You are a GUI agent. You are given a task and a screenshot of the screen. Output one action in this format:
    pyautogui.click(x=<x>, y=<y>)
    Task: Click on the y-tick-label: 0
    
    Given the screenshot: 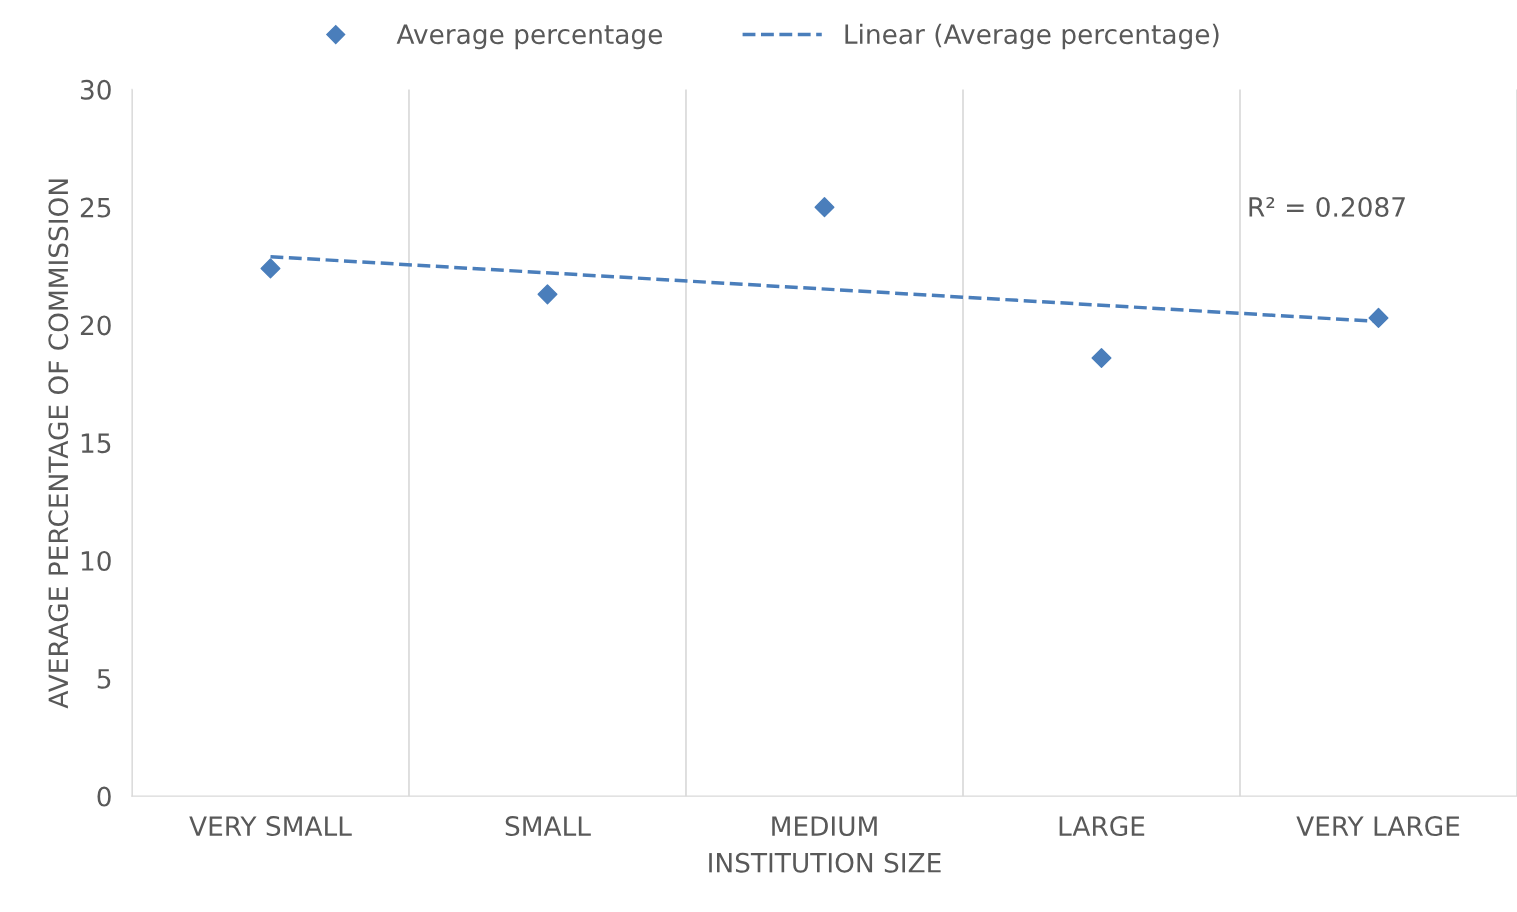 What is the action you would take?
    pyautogui.click(x=104, y=796)
    